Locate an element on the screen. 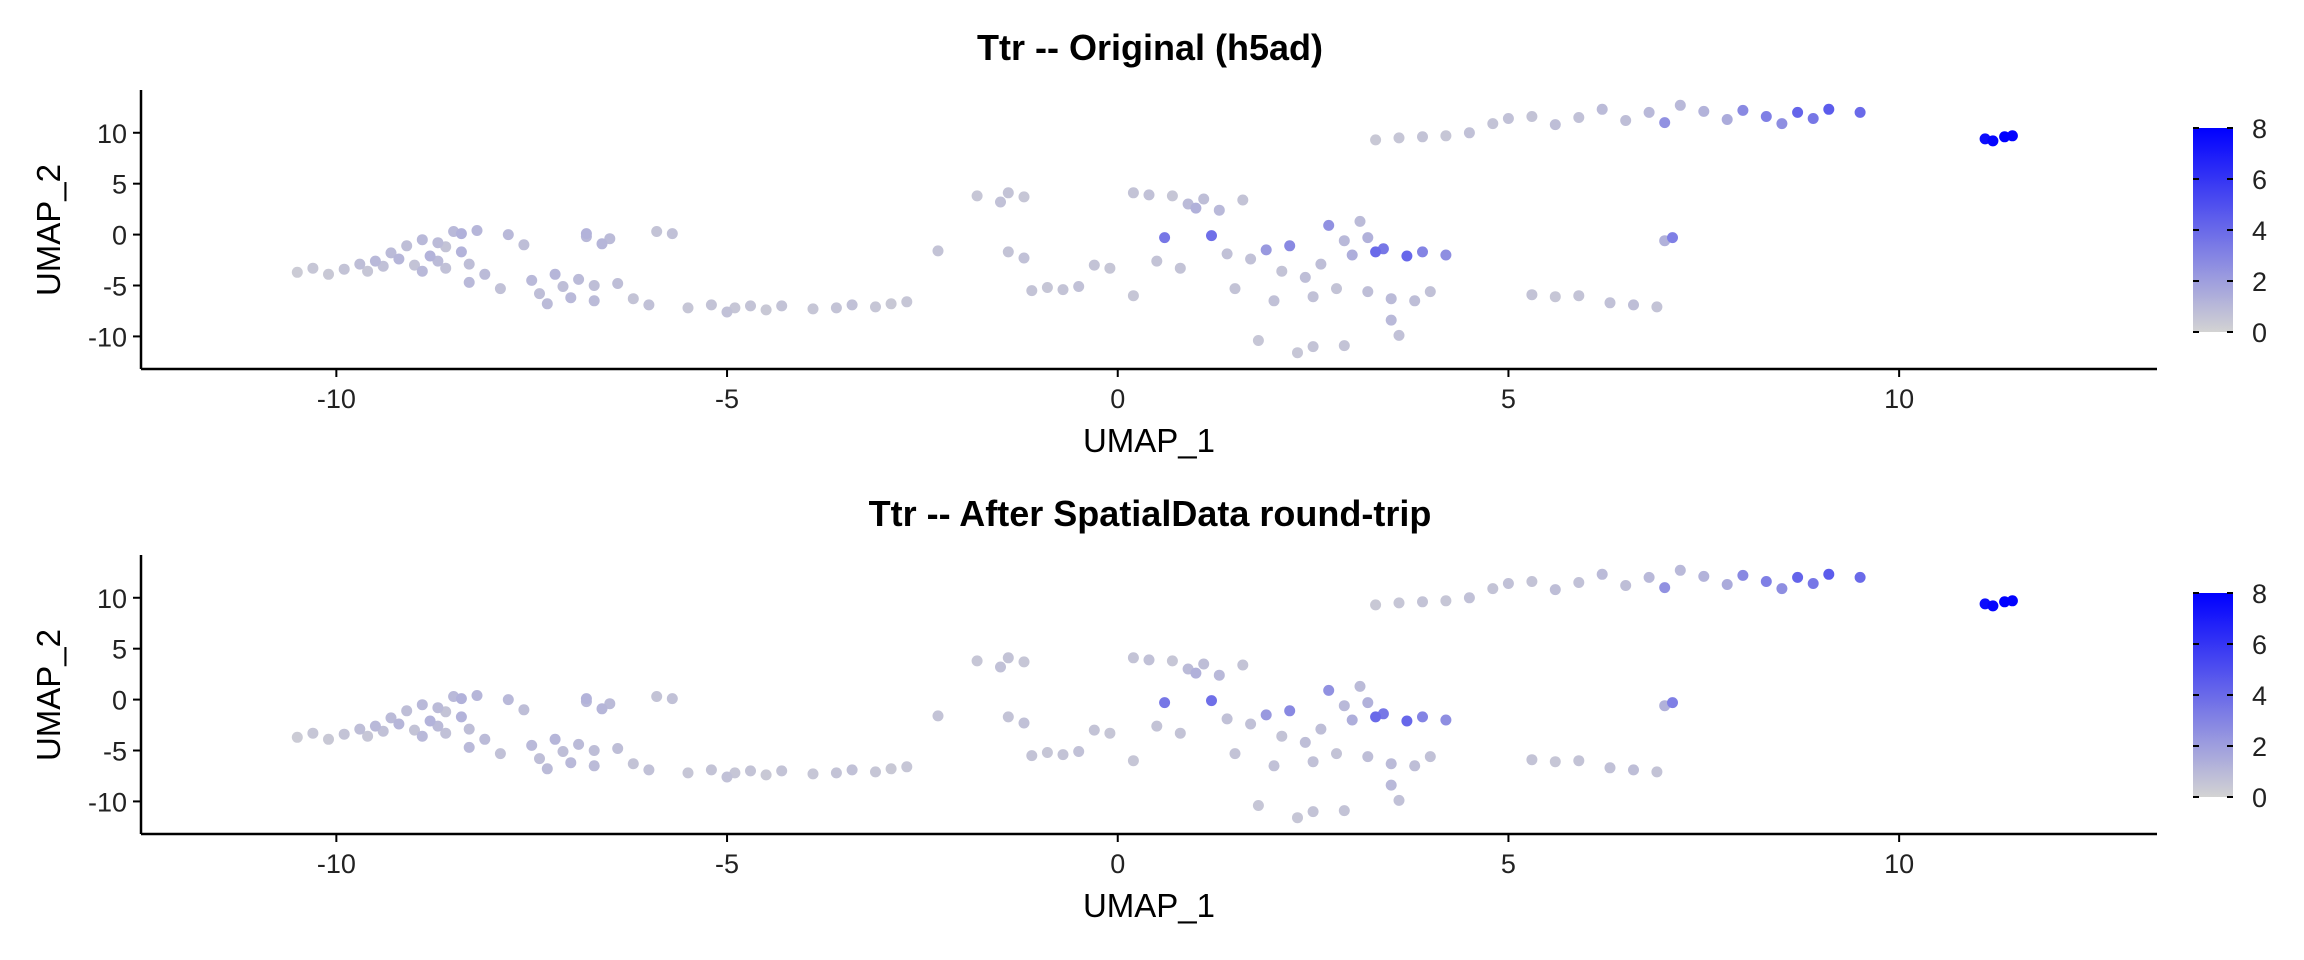 This screenshot has height=960, width=2304. x-tick-label: -10 is located at coordinates (336, 399).